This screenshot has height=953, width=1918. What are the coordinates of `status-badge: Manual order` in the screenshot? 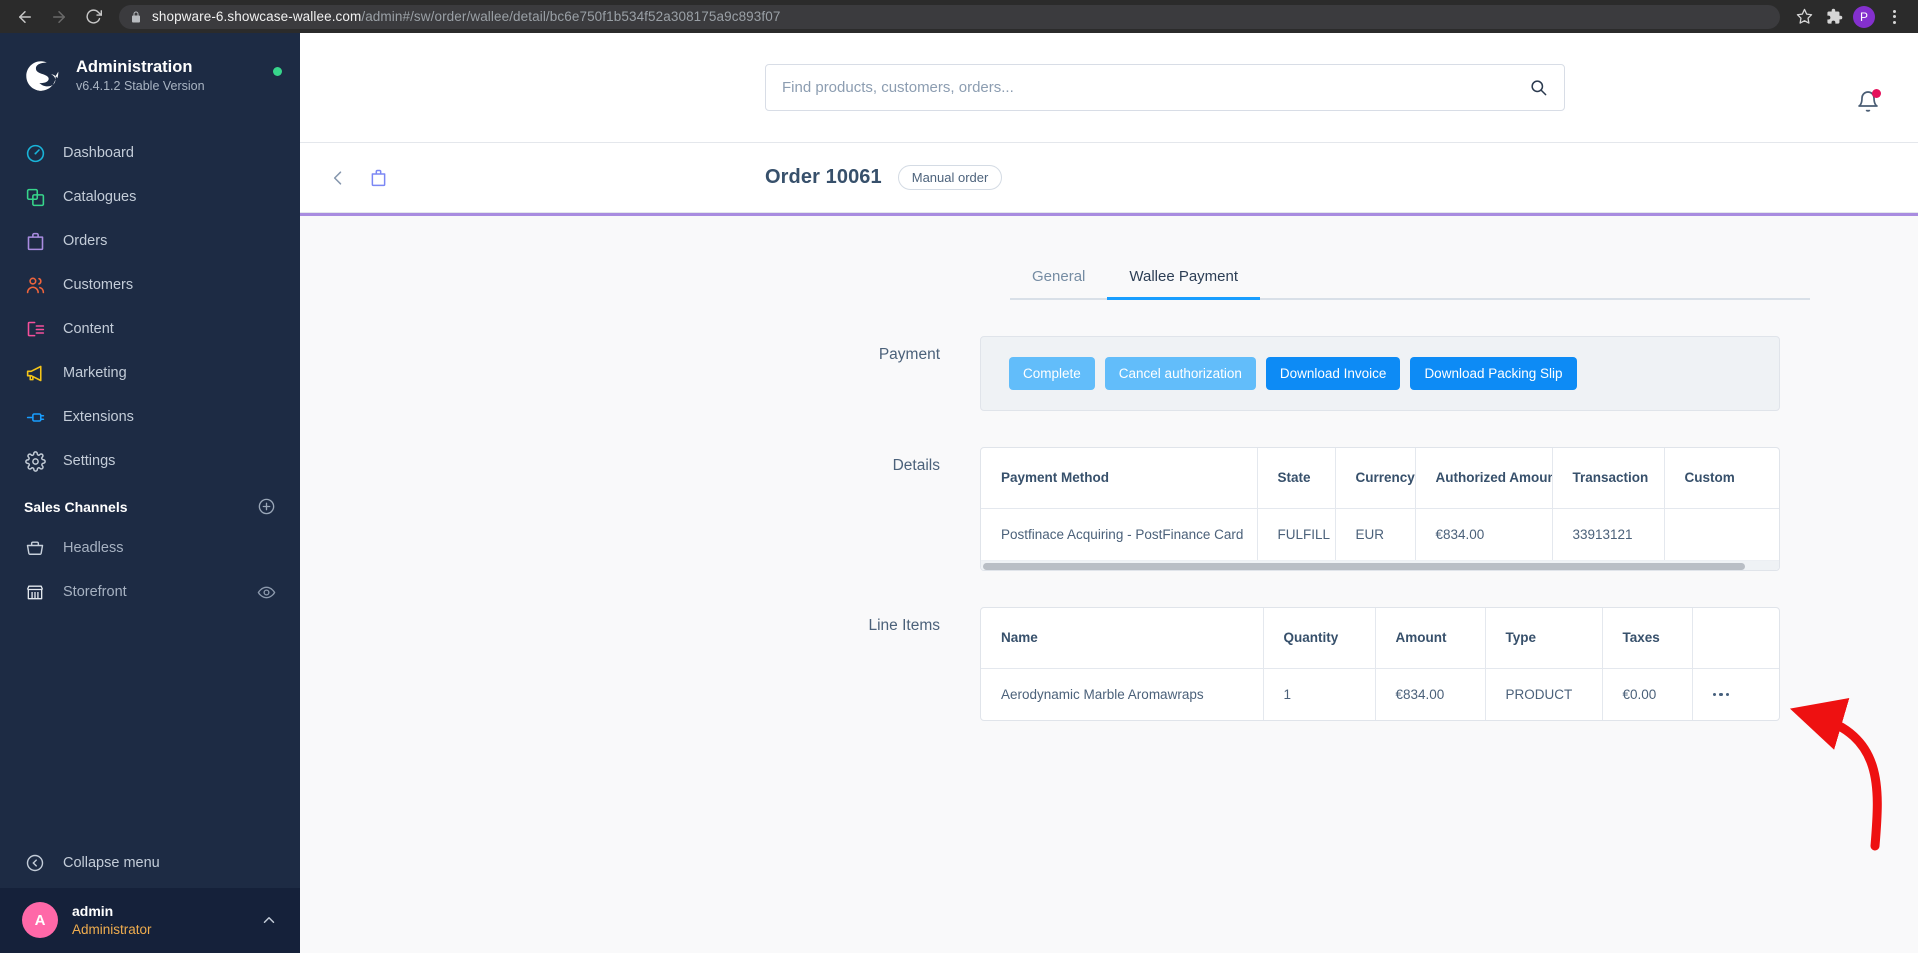 It's located at (950, 177).